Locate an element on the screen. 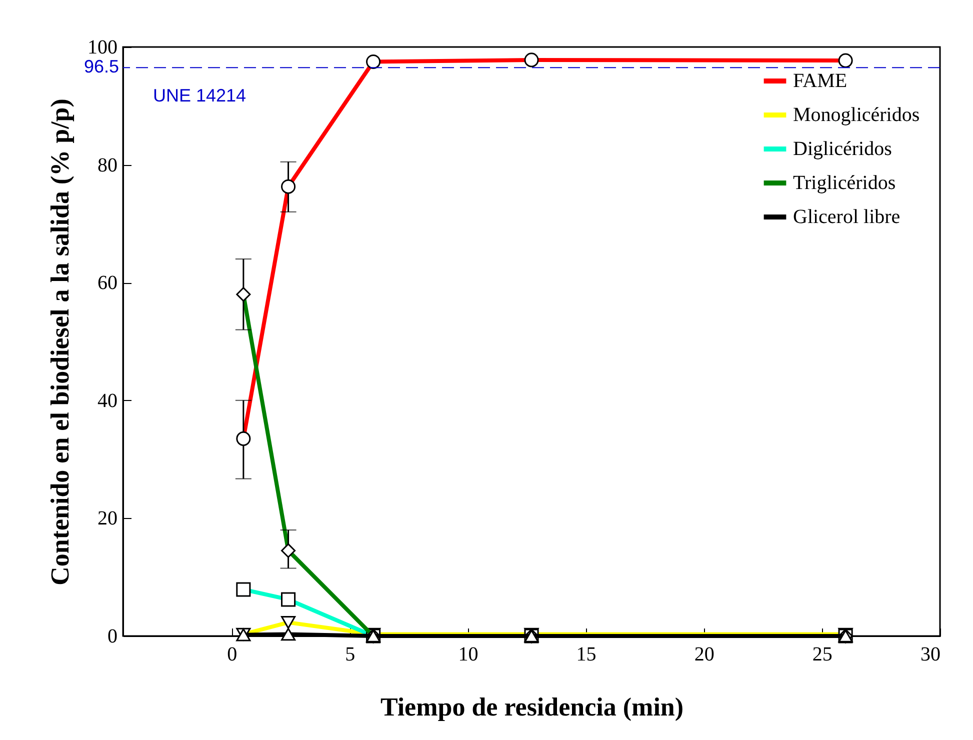 This screenshot has height=740, width=973. legend-label: Glicerol libre is located at coordinates (846, 217).